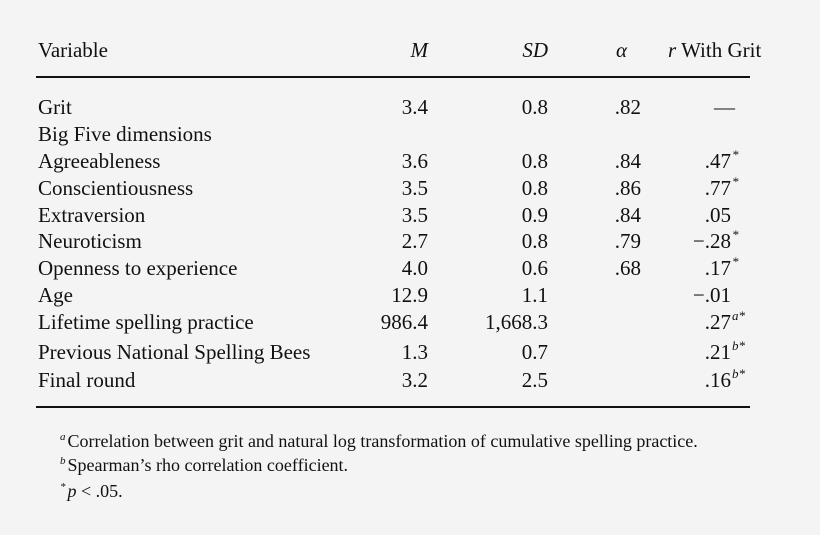 This screenshot has height=535, width=820. What do you see at coordinates (72, 491) in the screenshot?
I see `footnote-italic: p` at bounding box center [72, 491].